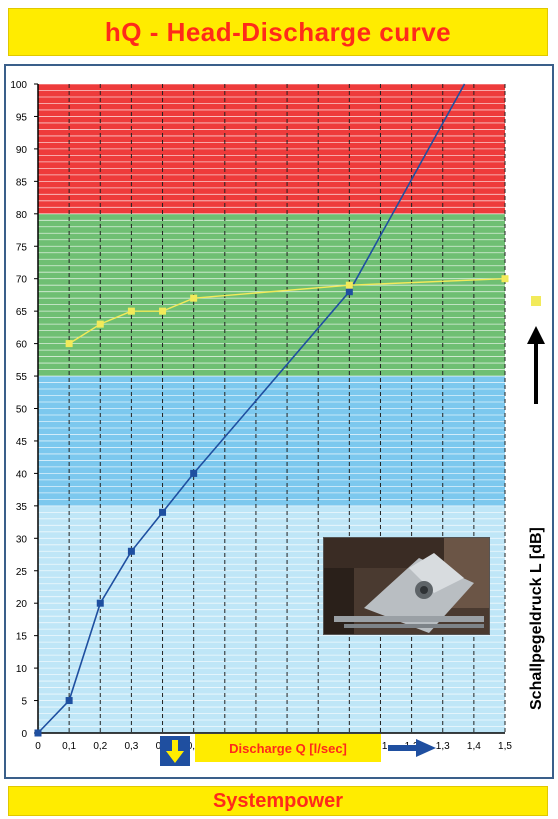  I want to click on down-arrow-icon, so click(175, 751).